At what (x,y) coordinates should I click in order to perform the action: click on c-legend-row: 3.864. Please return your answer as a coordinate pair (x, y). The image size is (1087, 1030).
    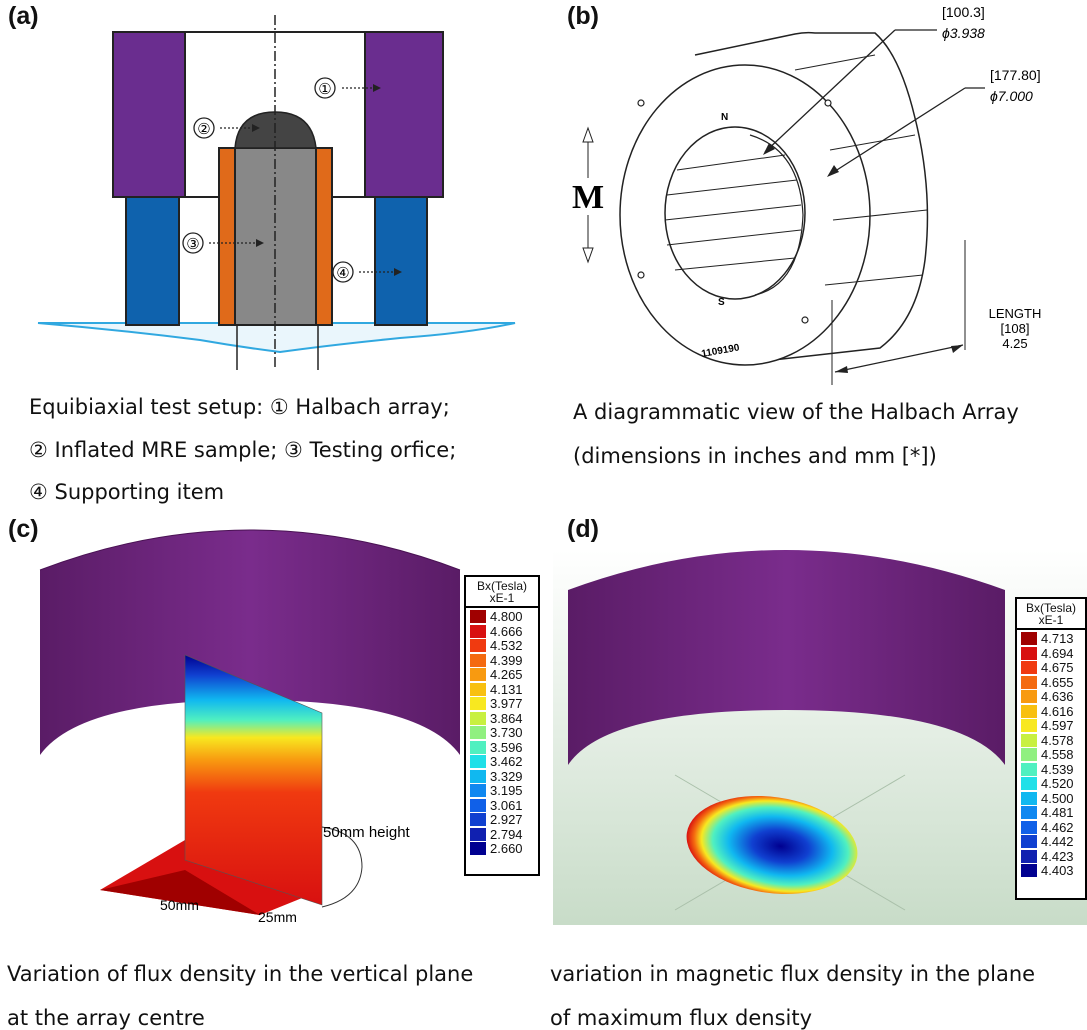
    Looking at the image, I should click on (502, 718).